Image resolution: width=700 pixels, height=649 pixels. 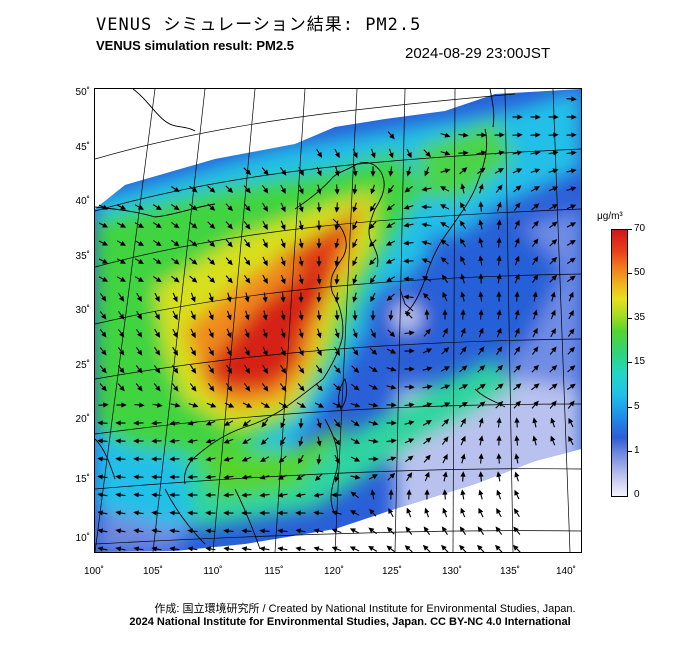 I want to click on colorbar-unit: μg/m³, so click(x=610, y=216).